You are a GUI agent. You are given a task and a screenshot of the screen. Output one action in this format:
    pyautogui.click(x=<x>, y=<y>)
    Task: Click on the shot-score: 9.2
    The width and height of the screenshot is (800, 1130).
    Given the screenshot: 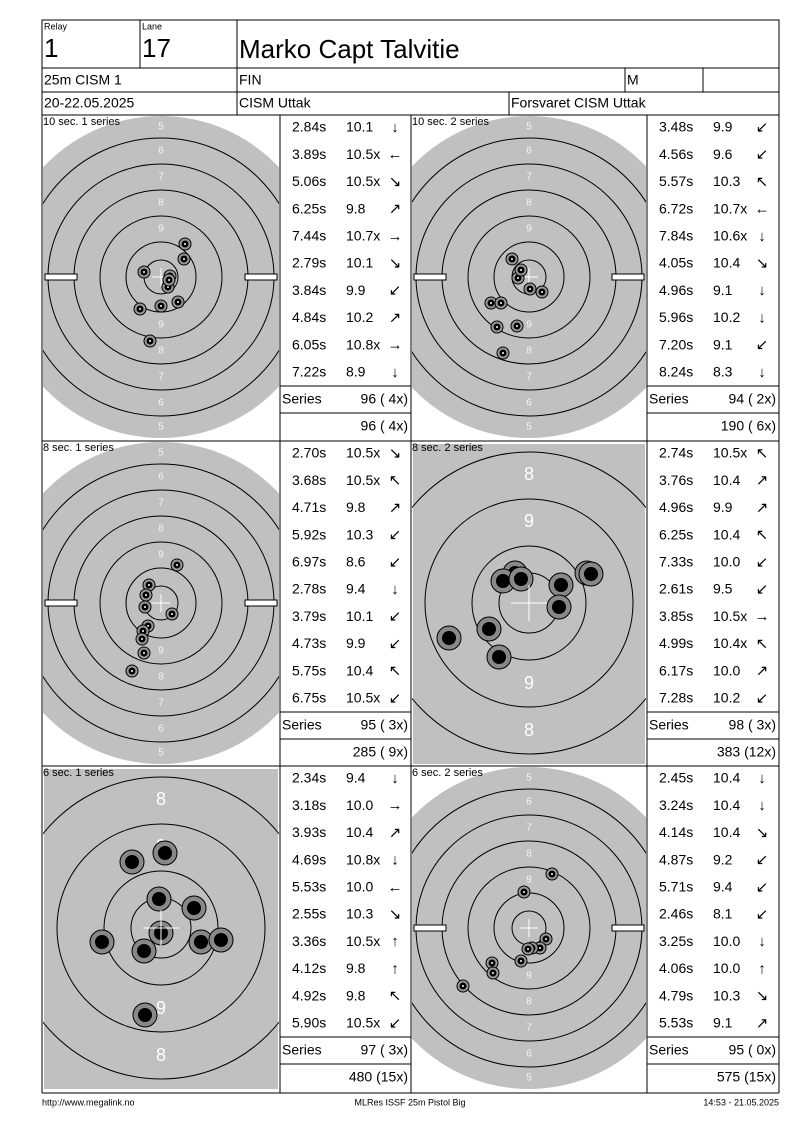 What is the action you would take?
    pyautogui.click(x=723, y=859)
    